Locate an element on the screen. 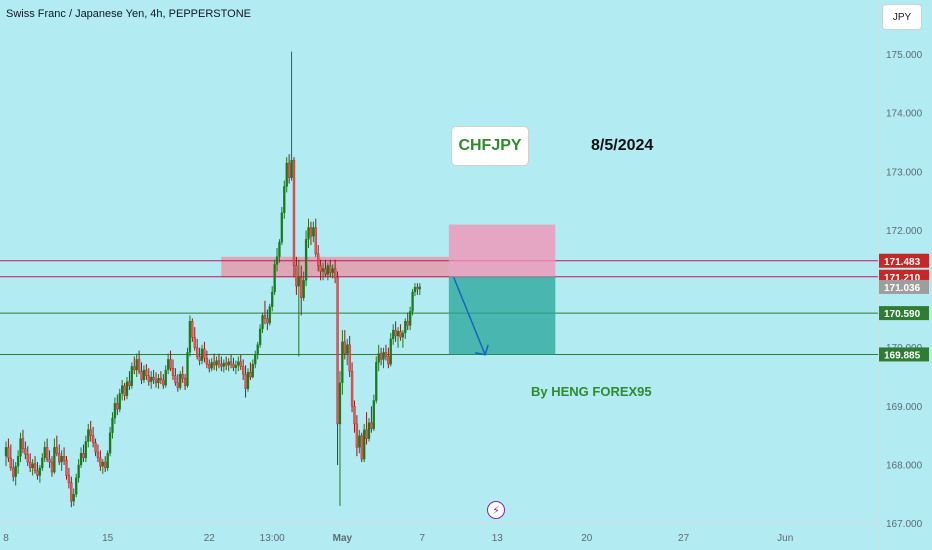  arrow-head is located at coordinates (482, 350).